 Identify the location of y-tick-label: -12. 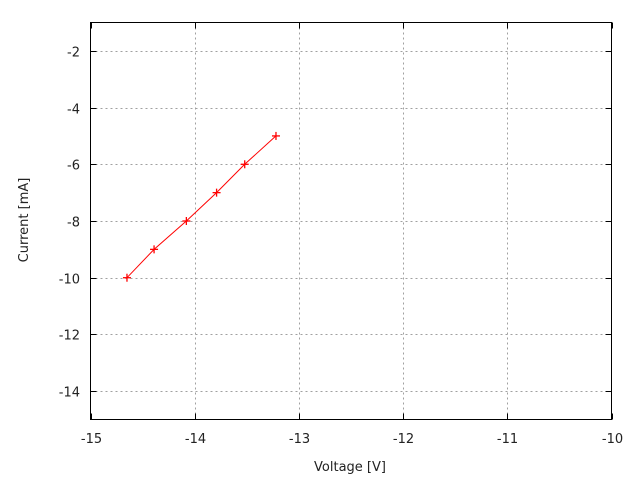
(69, 336).